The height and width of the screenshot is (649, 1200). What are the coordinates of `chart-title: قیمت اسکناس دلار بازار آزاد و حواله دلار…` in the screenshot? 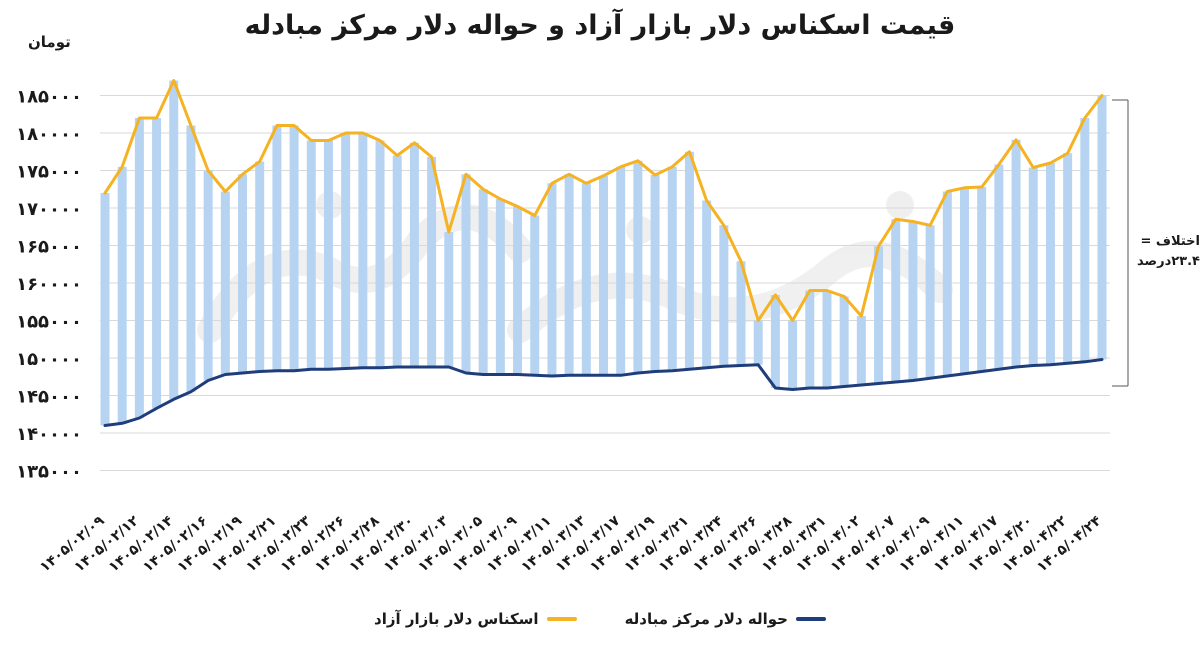 It's located at (600, 25).